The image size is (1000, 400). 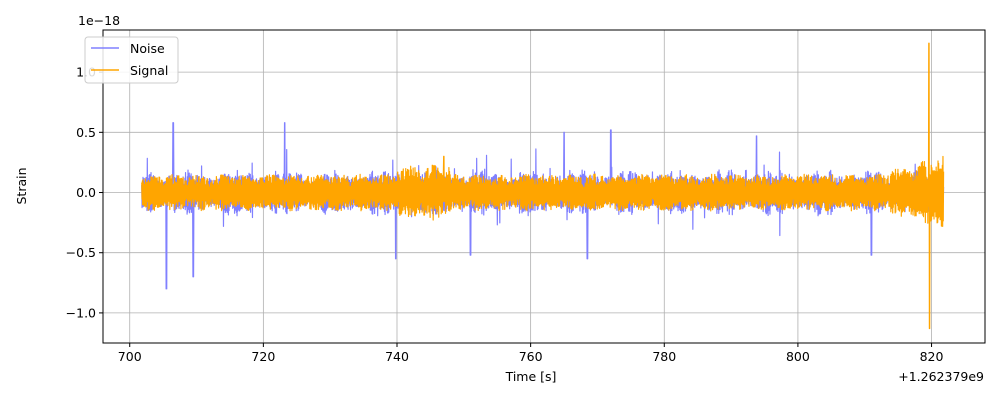 I want to click on y-tick-label: −0.5, so click(x=81, y=252).